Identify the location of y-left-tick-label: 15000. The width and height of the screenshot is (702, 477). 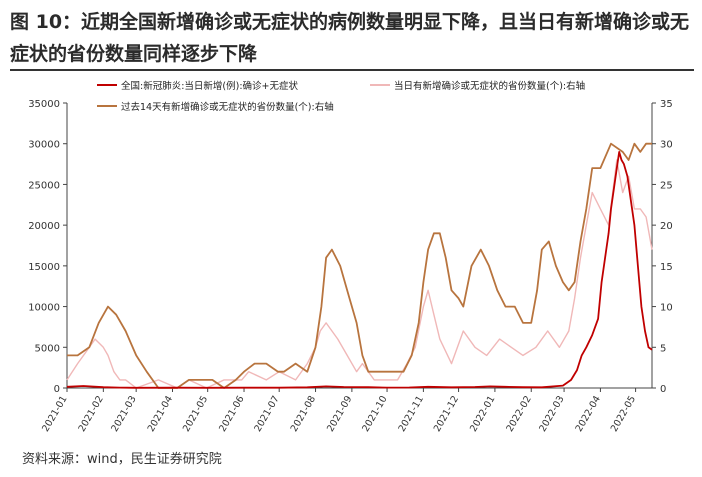
(44, 267).